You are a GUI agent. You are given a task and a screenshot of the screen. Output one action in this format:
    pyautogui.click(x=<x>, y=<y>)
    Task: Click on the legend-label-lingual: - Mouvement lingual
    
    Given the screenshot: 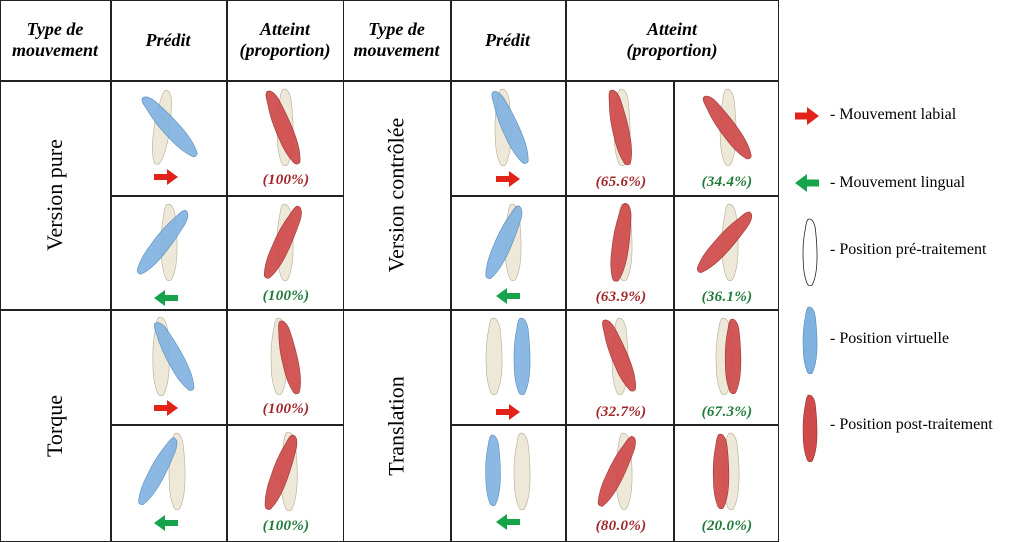 What is the action you would take?
    pyautogui.click(x=898, y=182)
    